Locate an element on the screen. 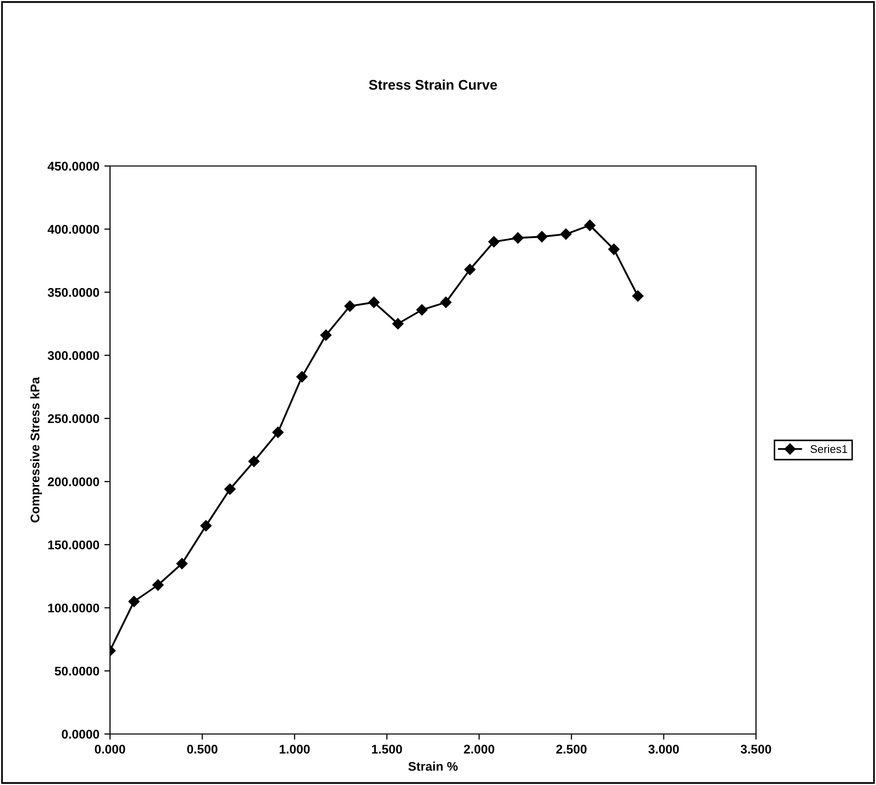 The image size is (876, 785). x-tick-label: 0.000 is located at coordinates (110, 749).